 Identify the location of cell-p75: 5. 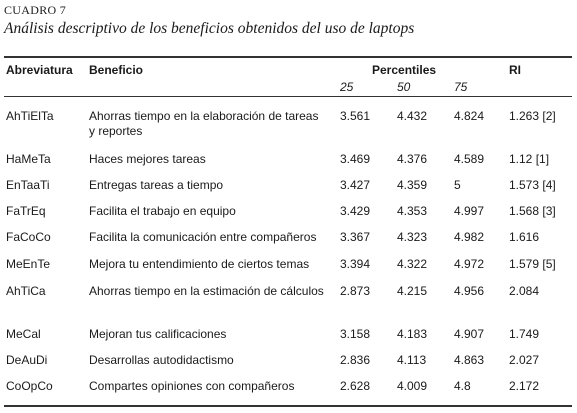
(457, 185).